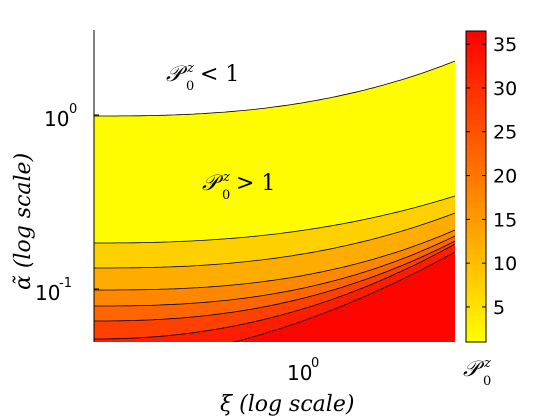 Image resolution: width=560 pixels, height=420 pixels. What do you see at coordinates (219, 74) in the screenshot?
I see `svg-text: < 1` at bounding box center [219, 74].